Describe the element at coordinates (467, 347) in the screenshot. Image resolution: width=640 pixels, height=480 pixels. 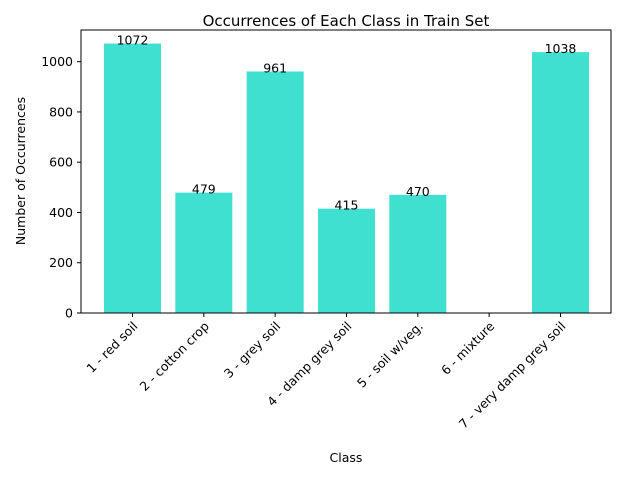
I see `x-tick-label-6: 6 - mixture` at that location.